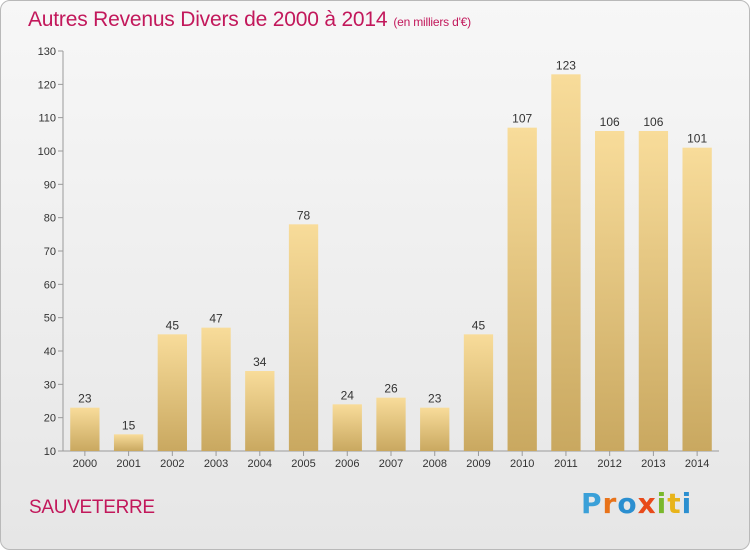 This screenshot has height=550, width=750. I want to click on bar-value-label: 107, so click(522, 119).